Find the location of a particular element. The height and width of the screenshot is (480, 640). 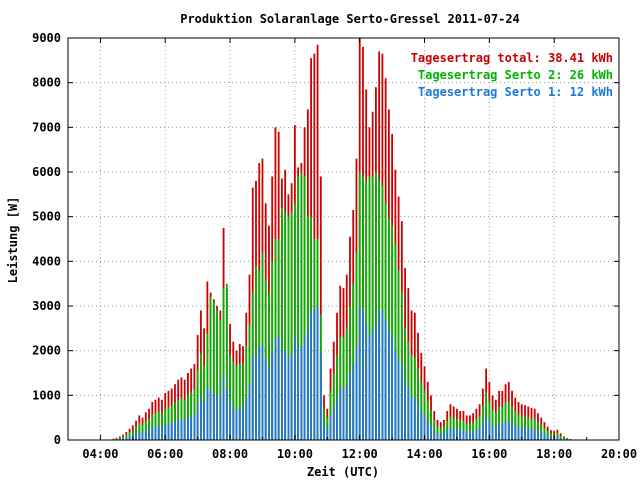

x-tick-label: 06:00 is located at coordinates (165, 454).